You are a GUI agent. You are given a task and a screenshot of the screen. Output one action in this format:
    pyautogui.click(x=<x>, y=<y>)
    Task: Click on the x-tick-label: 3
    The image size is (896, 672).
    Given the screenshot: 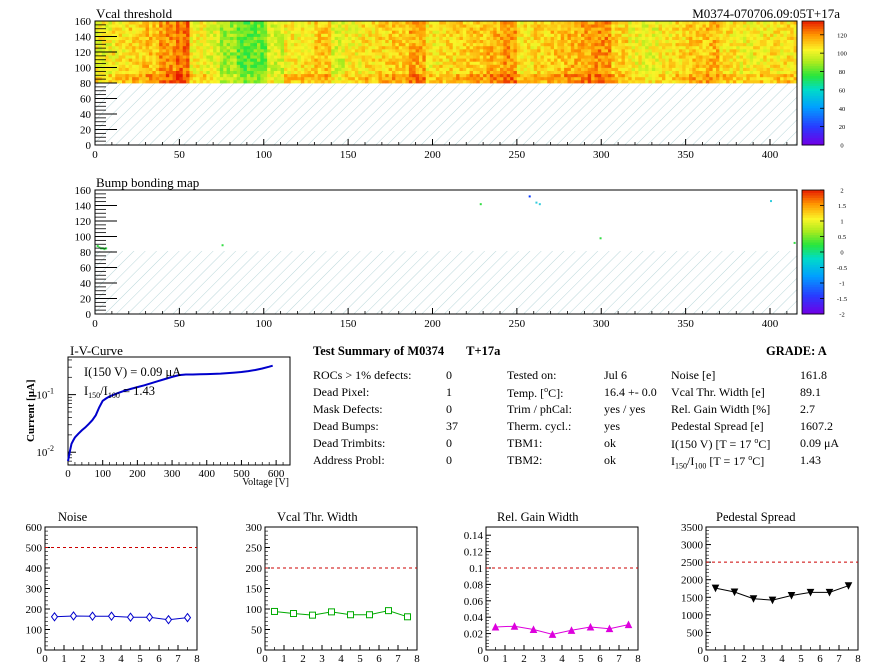 What is the action you would take?
    pyautogui.click(x=102, y=659)
    